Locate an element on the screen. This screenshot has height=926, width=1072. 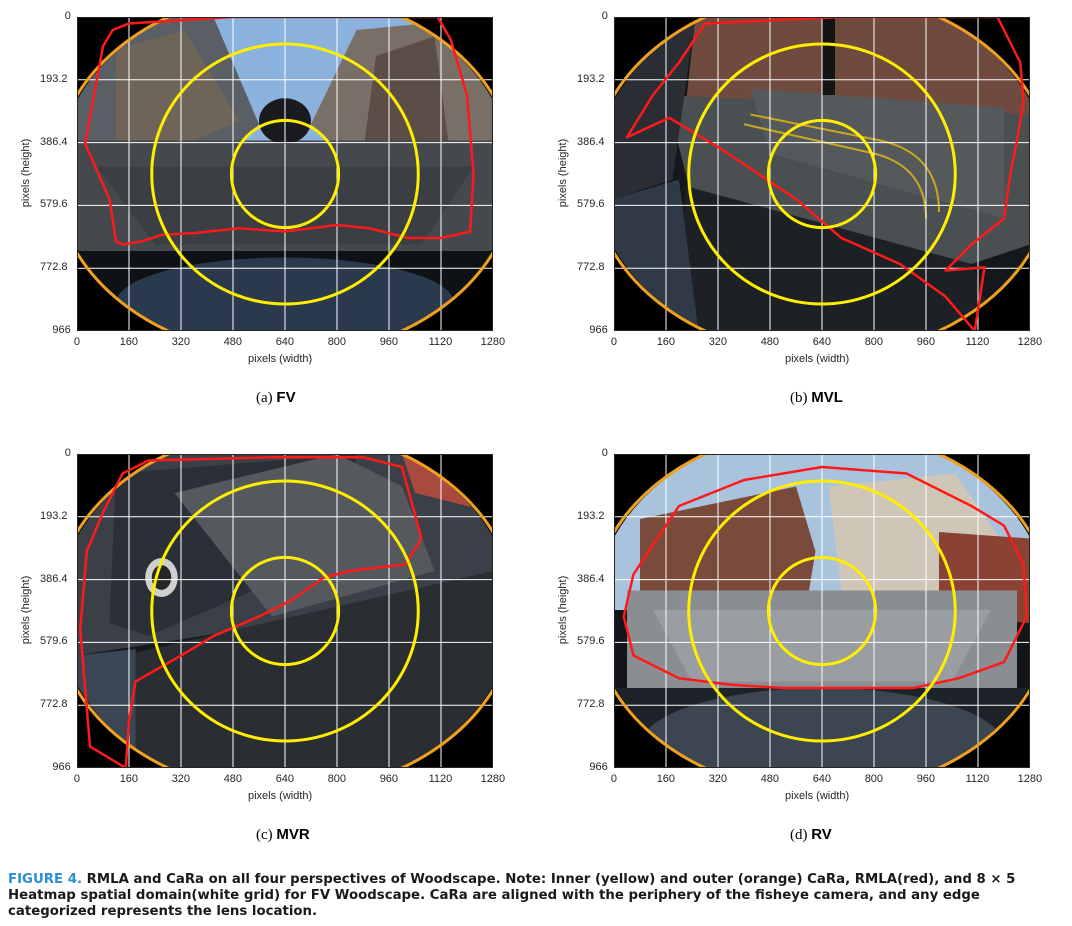
plot-a is located at coordinates (285, 174).